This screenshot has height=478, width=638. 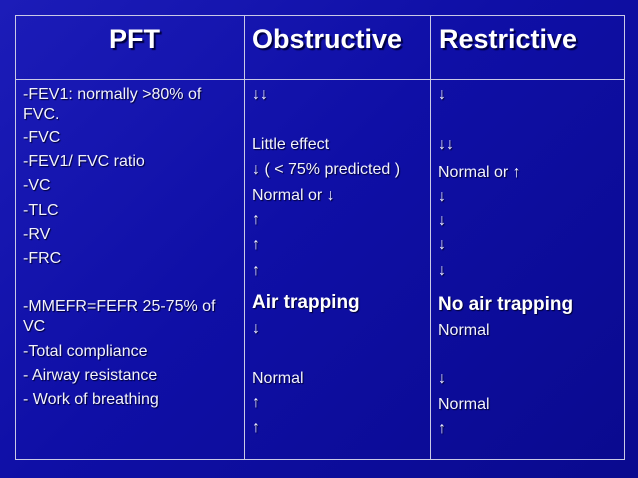 I want to click on pft-item: - Airway resistance, so click(x=90, y=375).